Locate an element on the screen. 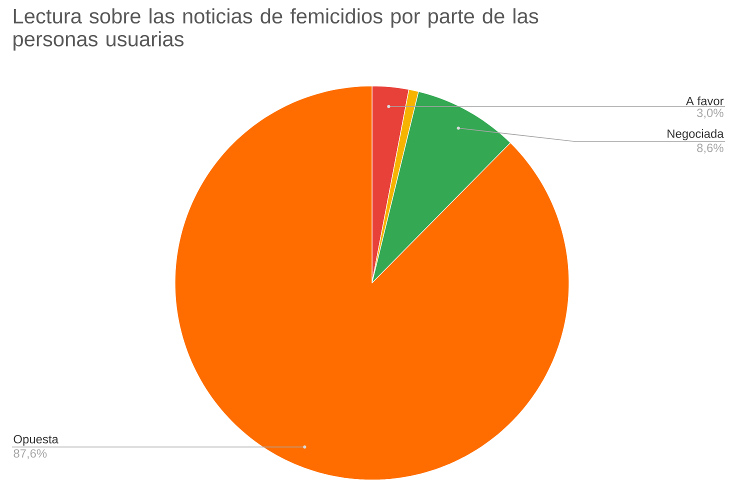 The image size is (731, 481). slice-label: Negociada is located at coordinates (696, 134).